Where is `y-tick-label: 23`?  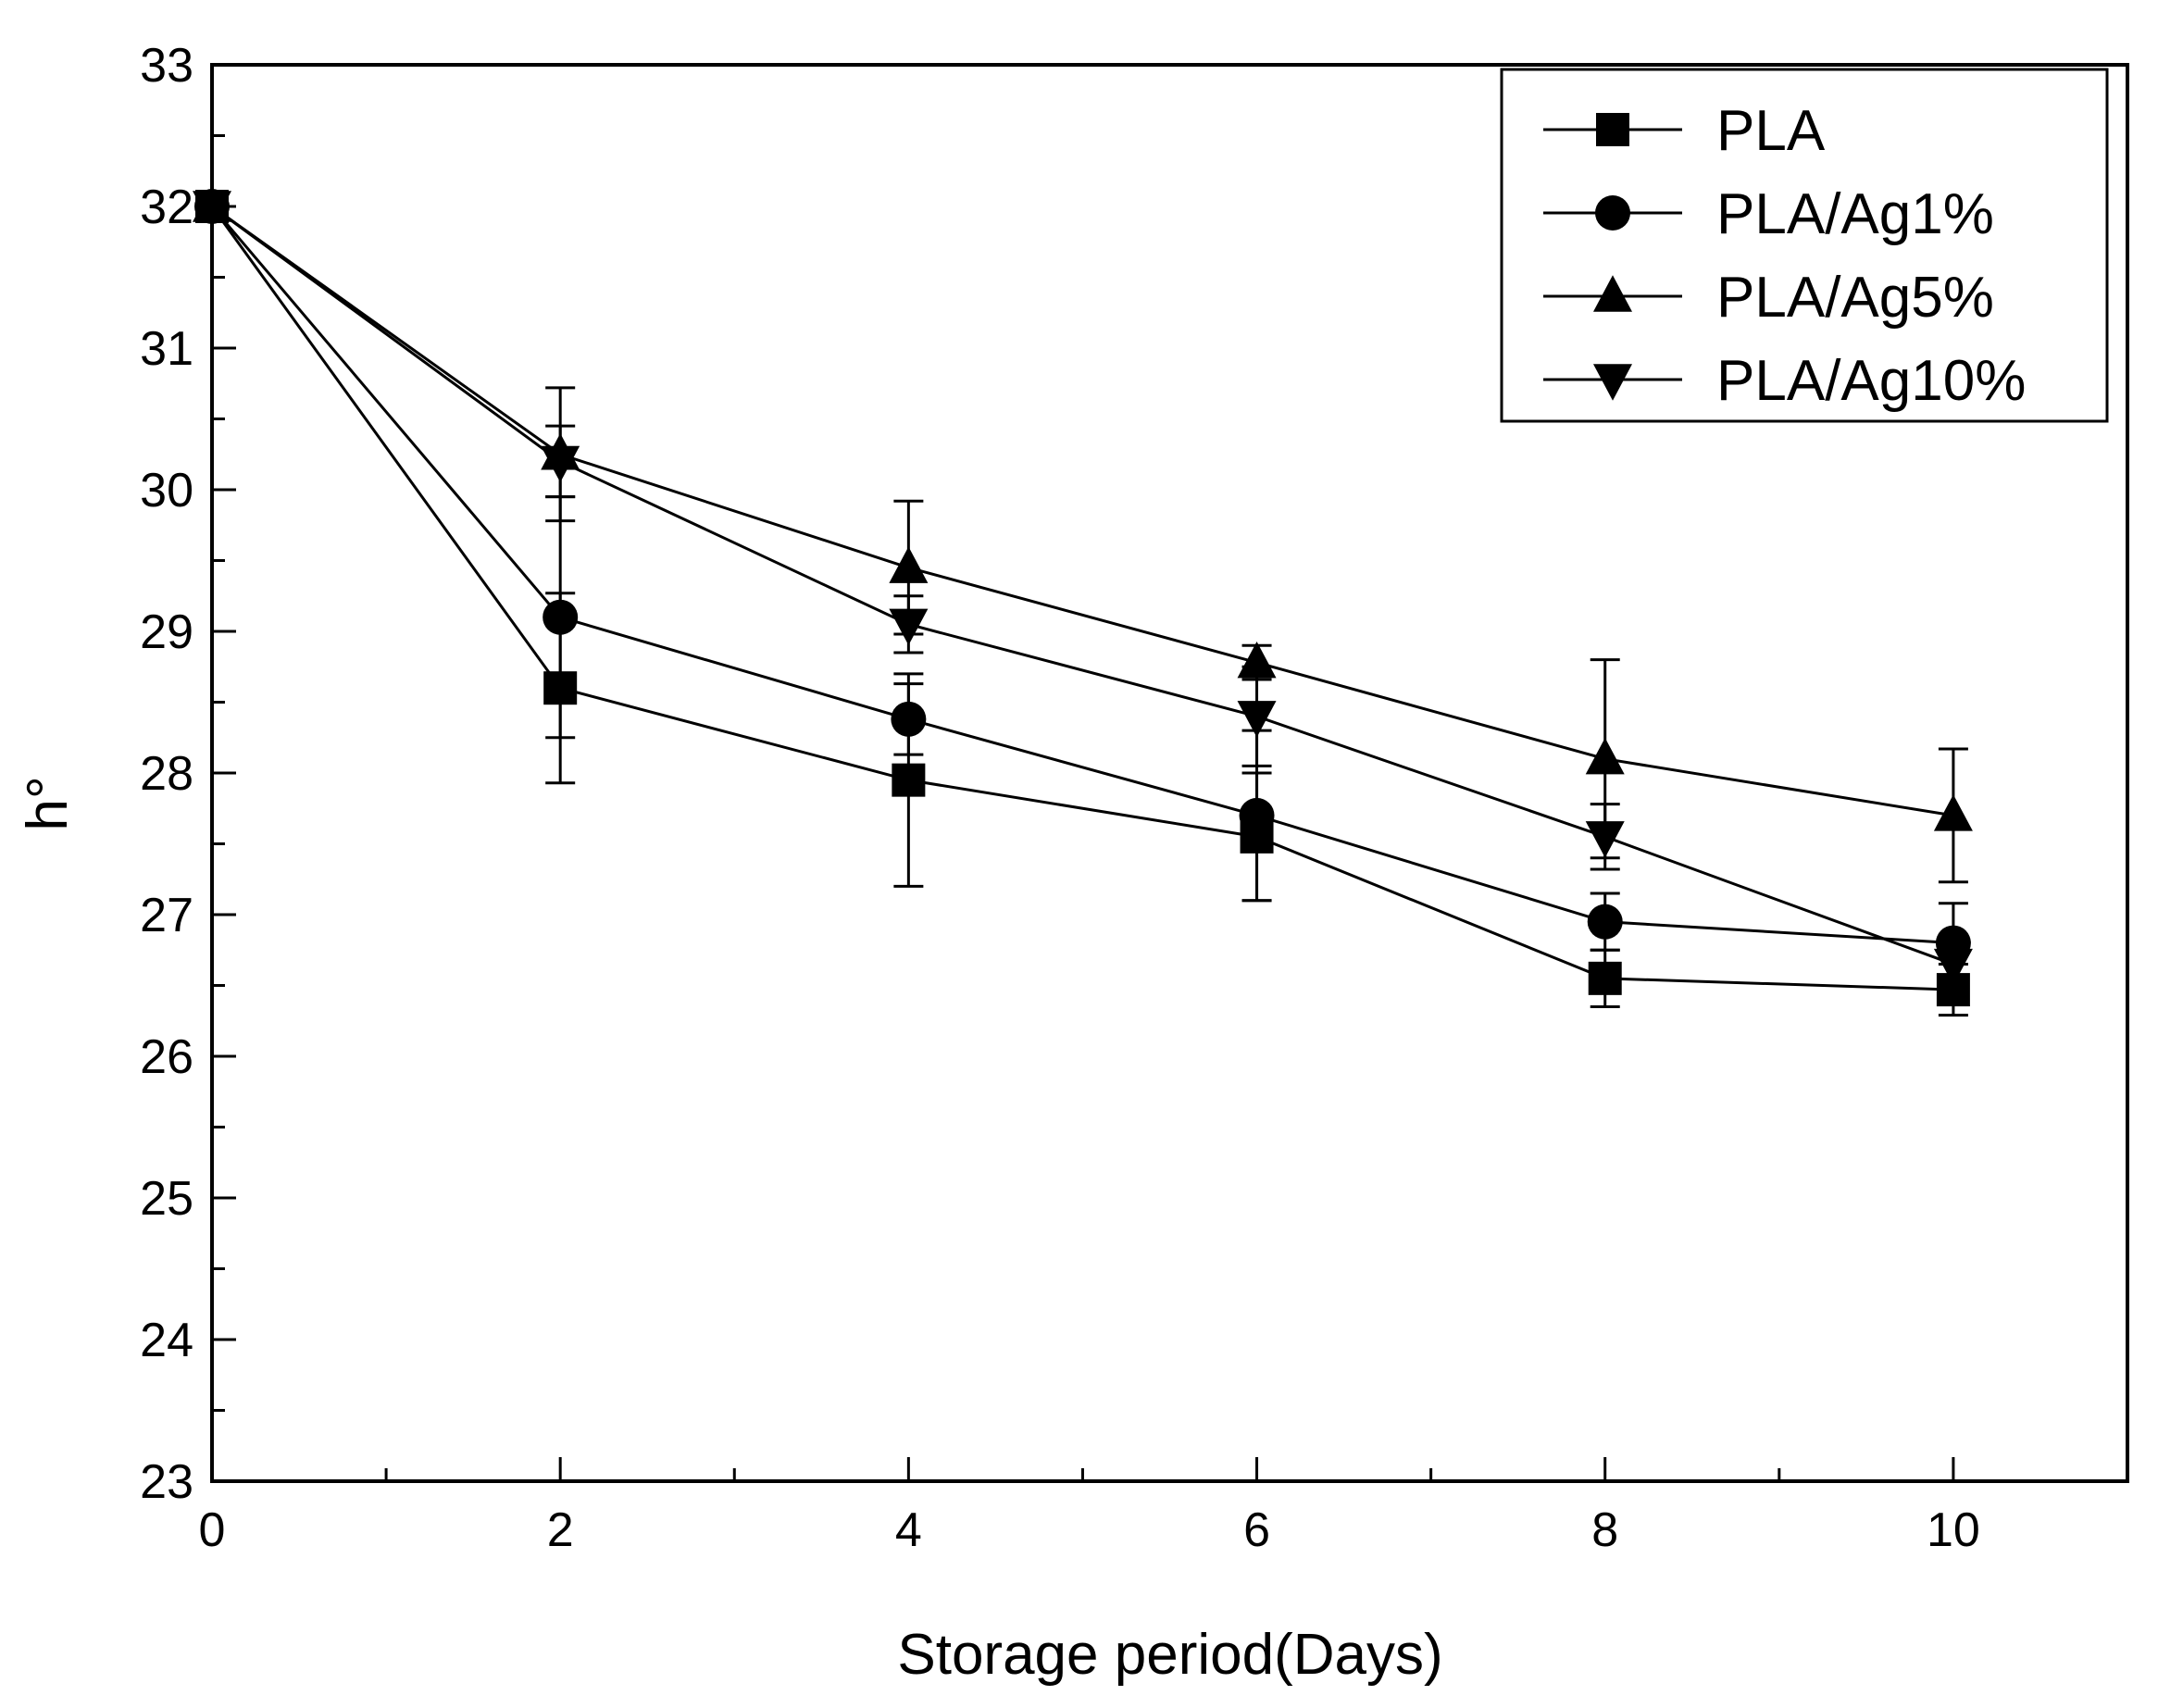 y-tick-label: 23 is located at coordinates (166, 1482).